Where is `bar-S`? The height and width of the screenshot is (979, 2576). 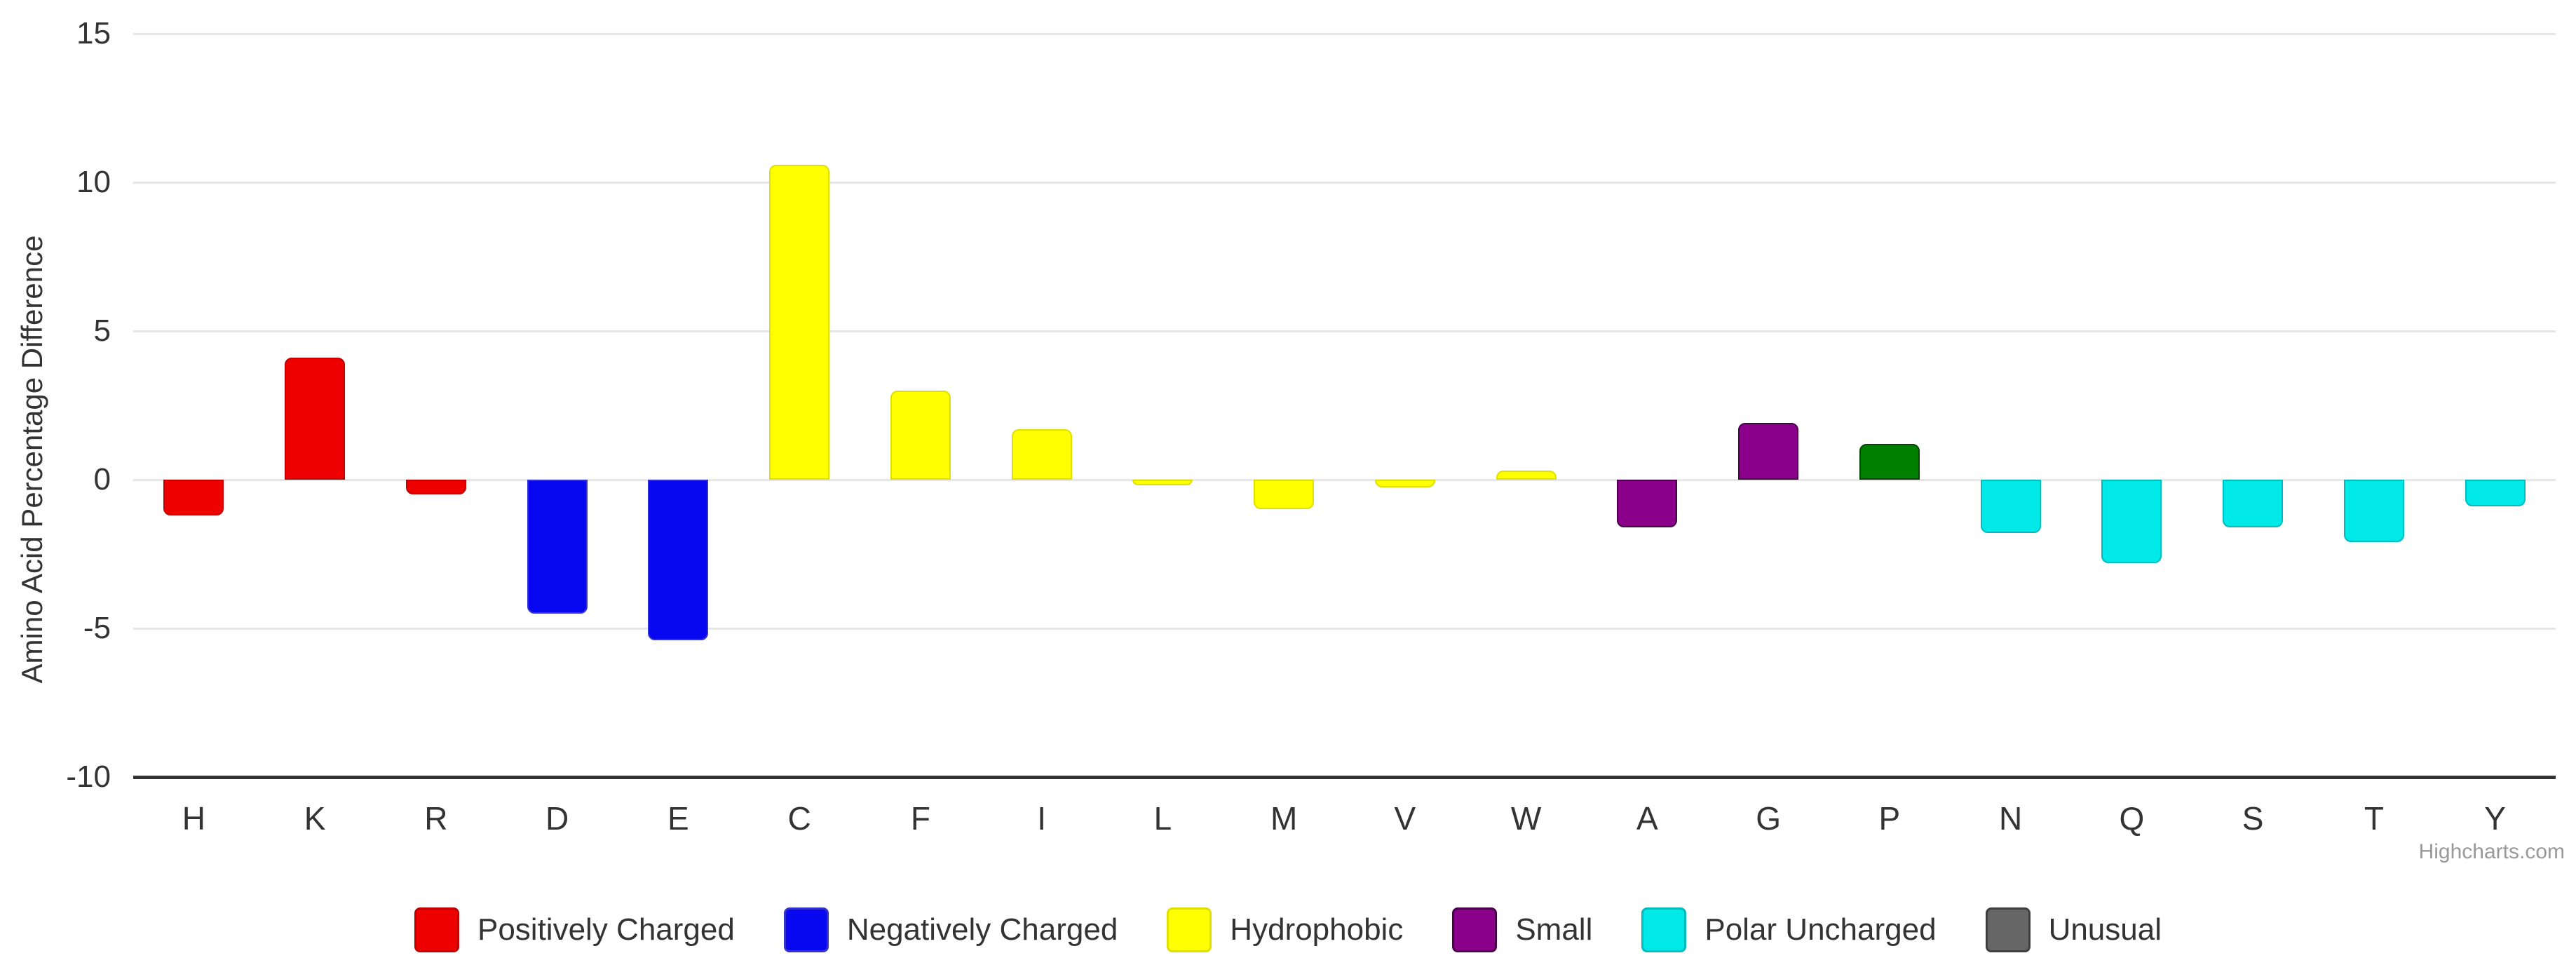 bar-S is located at coordinates (2253, 503).